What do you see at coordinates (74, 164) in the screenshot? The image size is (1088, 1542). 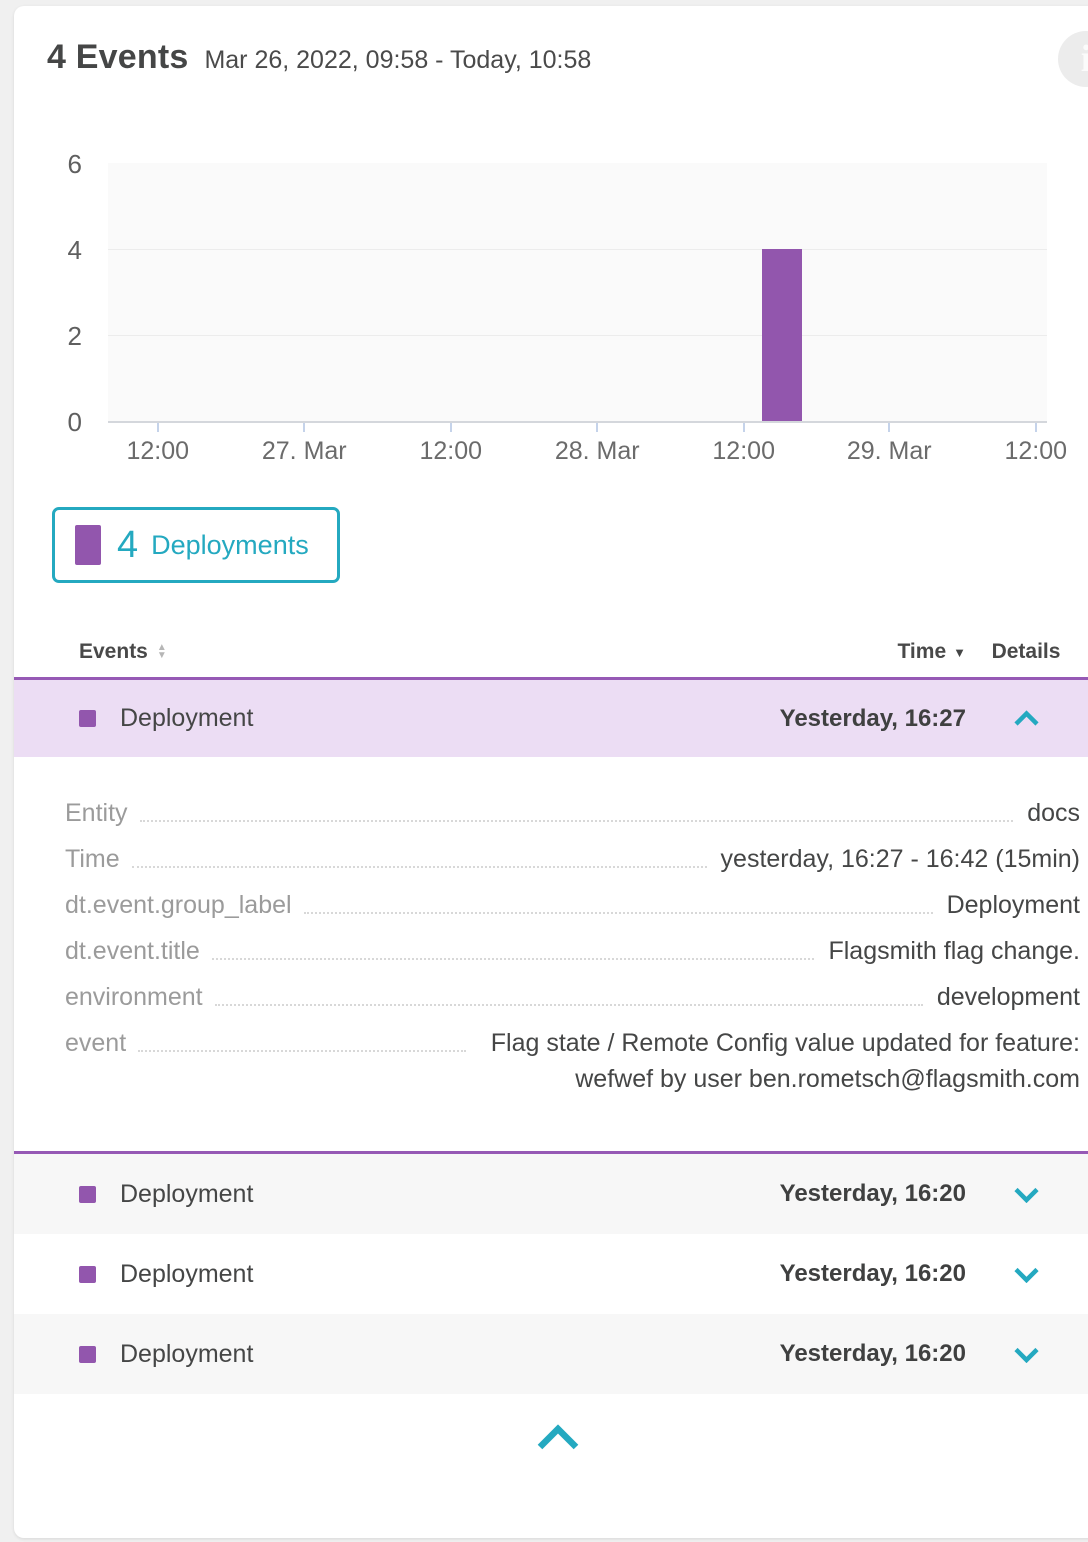 I see `y-tick-label: 6` at bounding box center [74, 164].